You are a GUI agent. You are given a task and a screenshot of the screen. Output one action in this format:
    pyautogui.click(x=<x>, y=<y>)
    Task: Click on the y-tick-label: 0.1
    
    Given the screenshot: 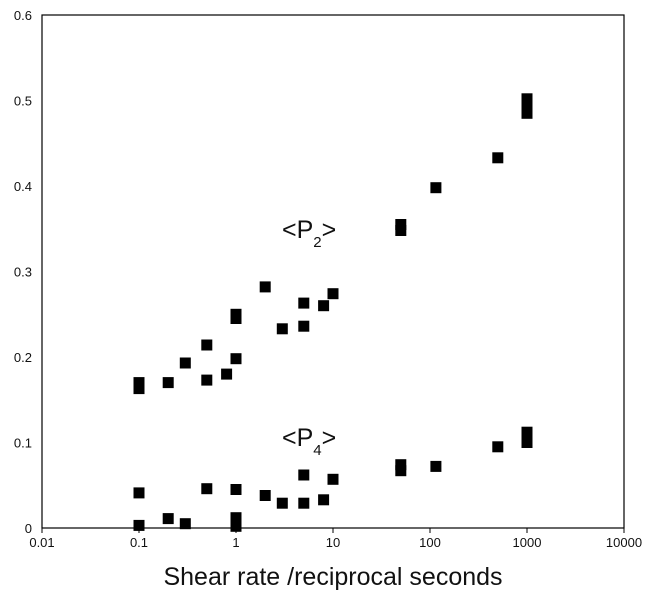 What is the action you would take?
    pyautogui.click(x=23, y=443)
    